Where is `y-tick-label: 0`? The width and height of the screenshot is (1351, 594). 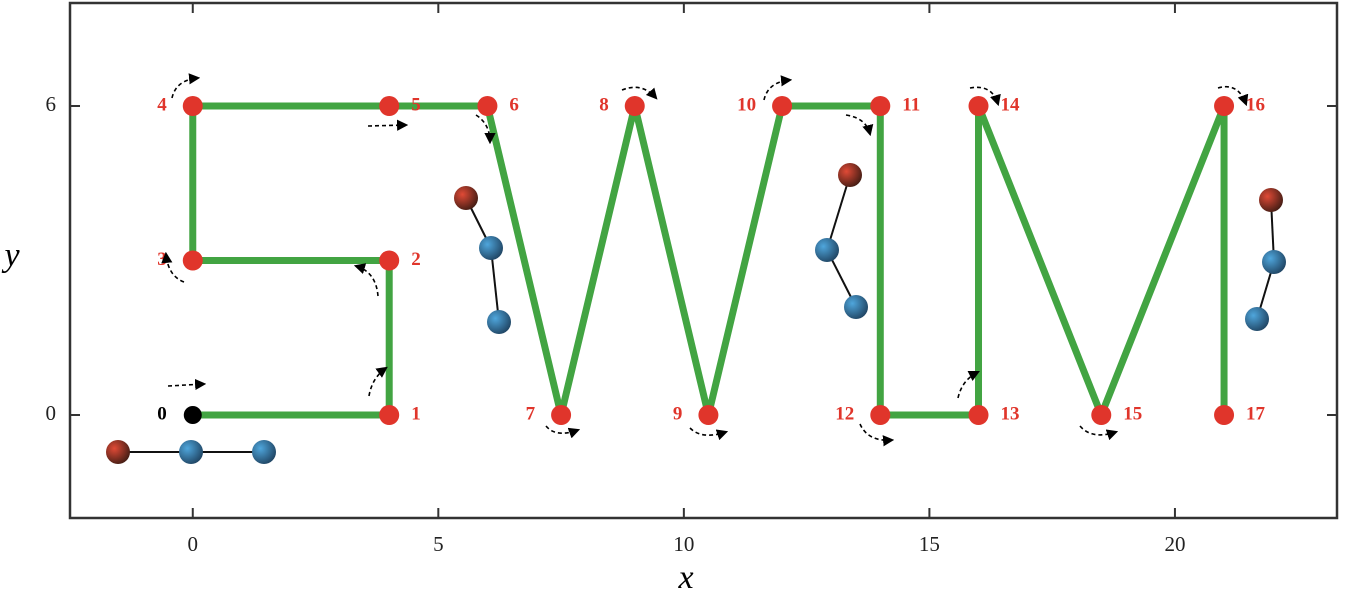
y-tick-label: 0 is located at coordinates (51, 413).